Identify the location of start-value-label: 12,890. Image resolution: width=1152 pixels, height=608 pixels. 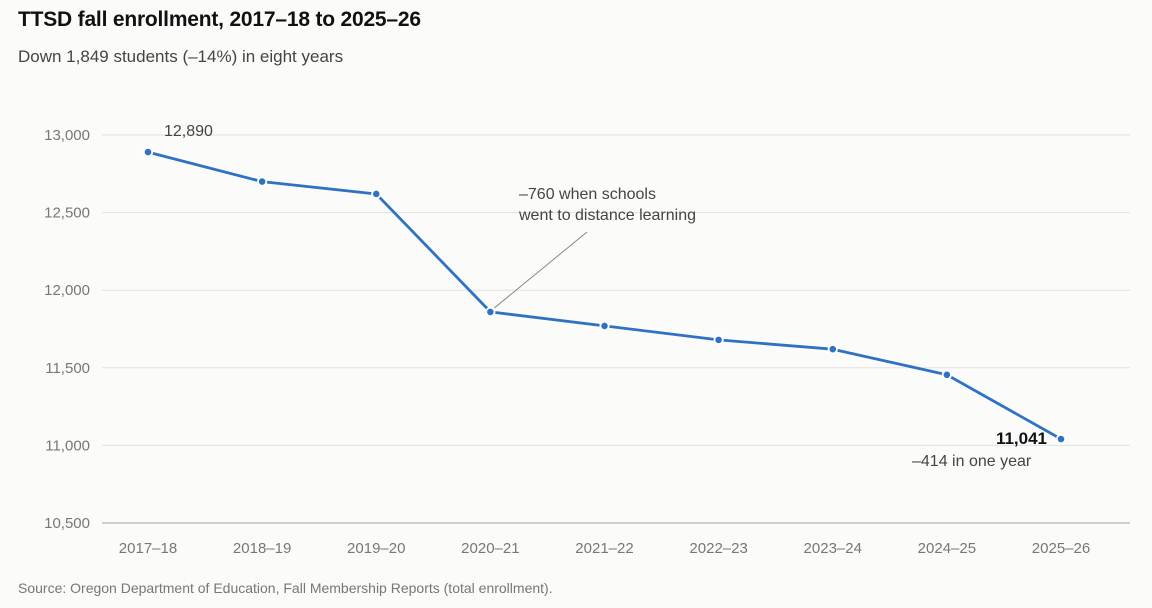
(188, 131).